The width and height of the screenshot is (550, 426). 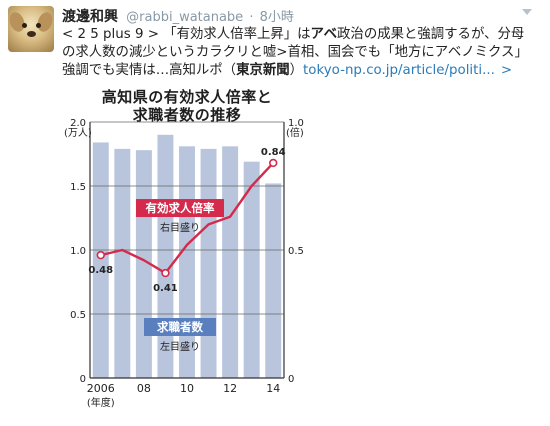 I want to click on tweet-text-bold-1: アベ, so click(x=324, y=34).